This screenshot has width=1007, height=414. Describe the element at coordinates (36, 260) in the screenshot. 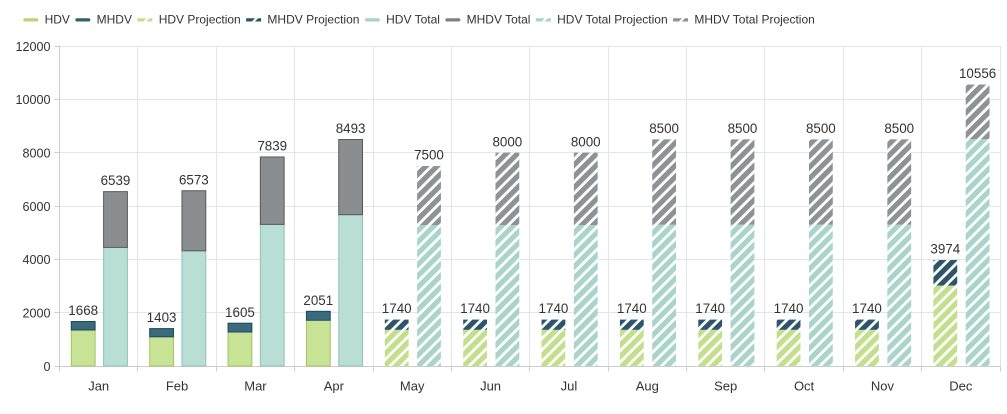

I see `svg-text: 4000` at that location.